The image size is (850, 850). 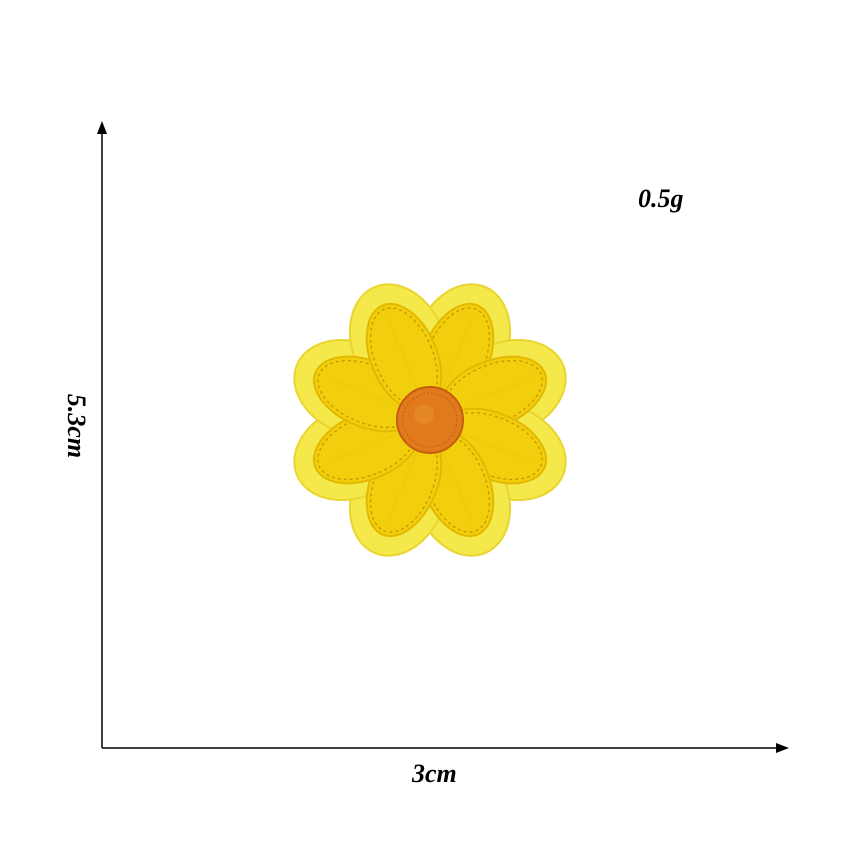 I want to click on center-disc, so click(x=430, y=420).